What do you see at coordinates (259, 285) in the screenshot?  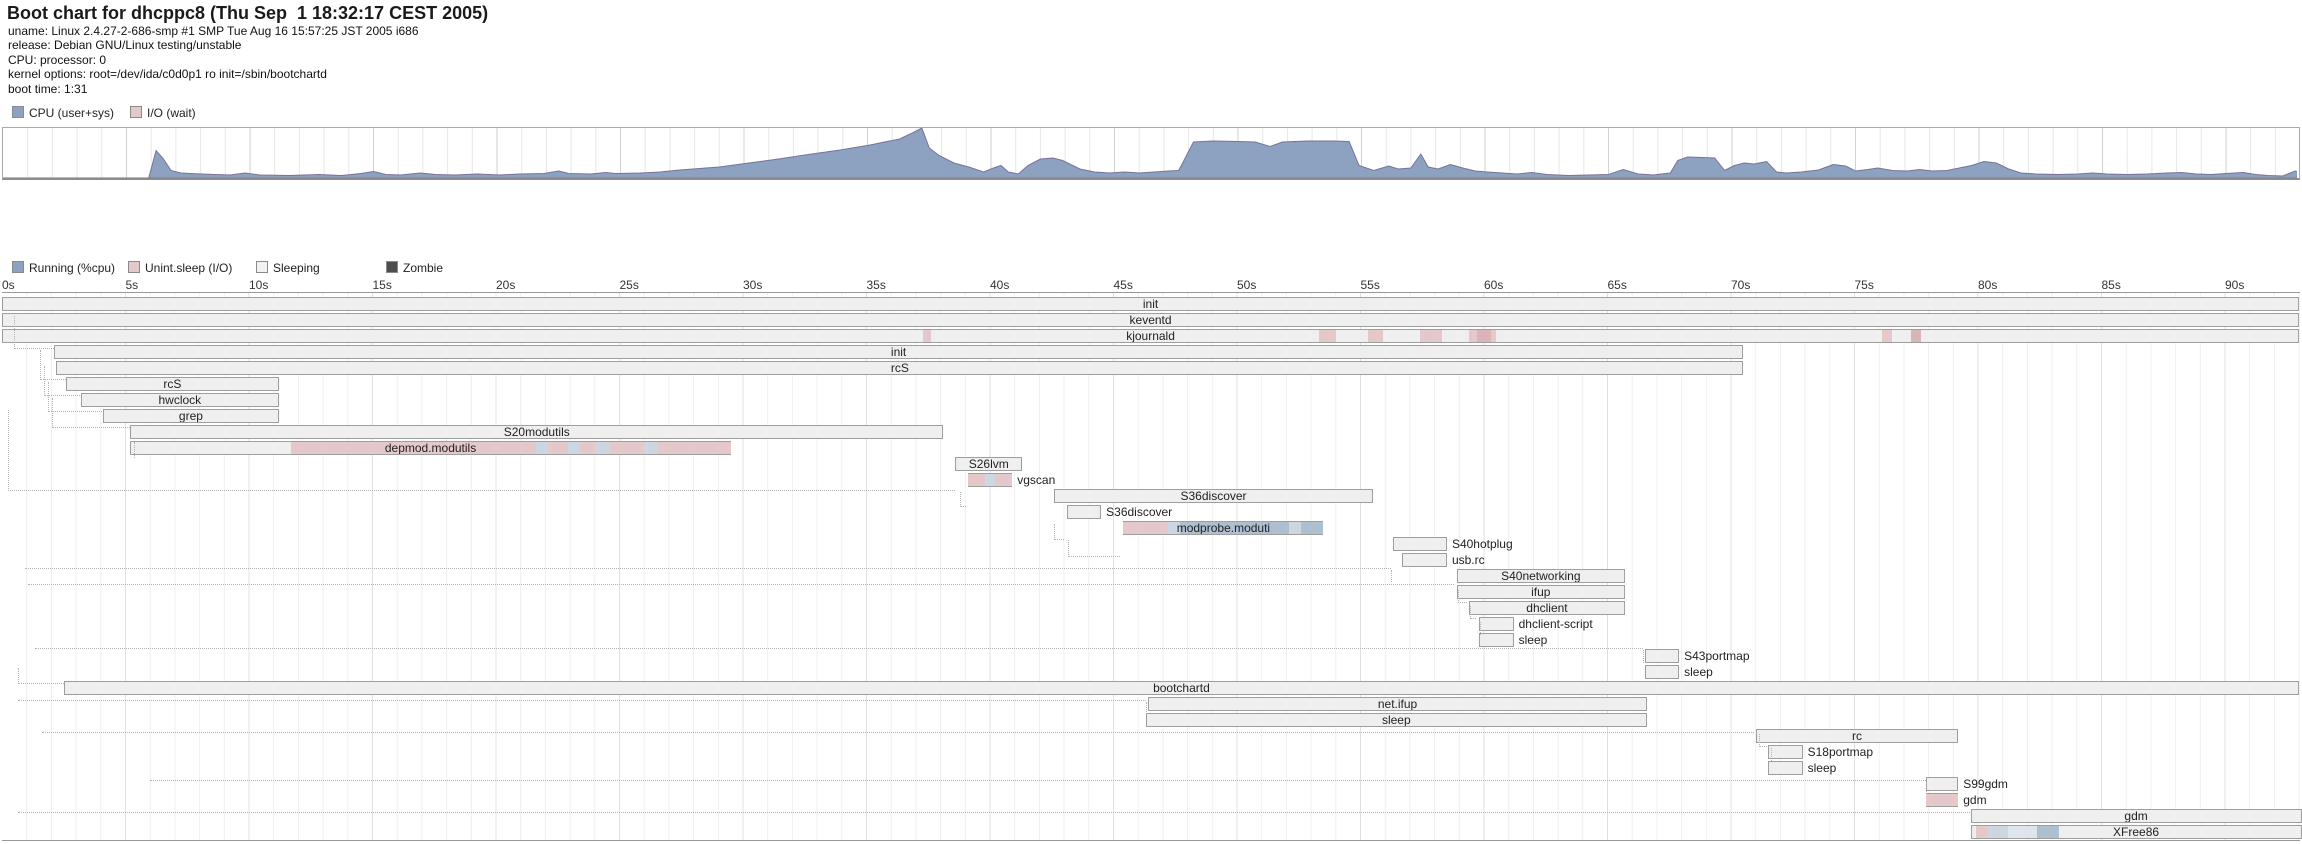 I see `axis-tick-label: 10s` at bounding box center [259, 285].